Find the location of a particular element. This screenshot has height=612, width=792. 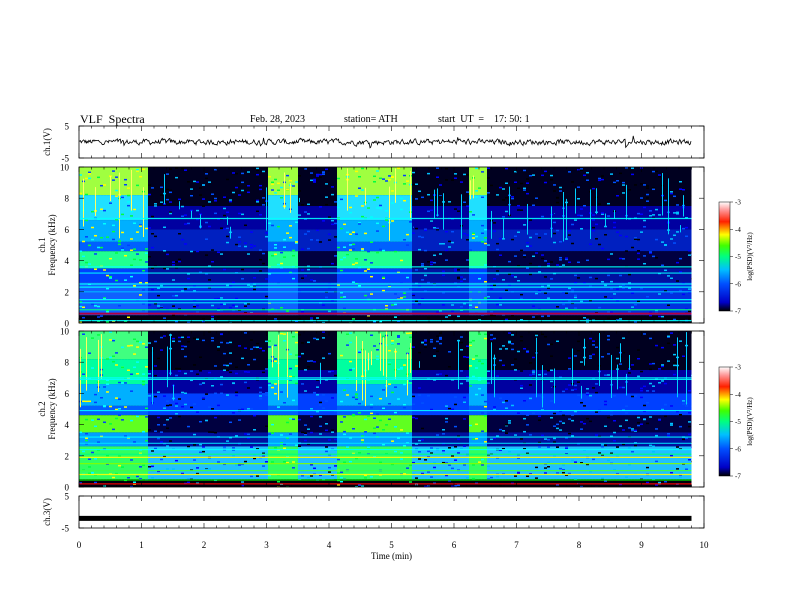

time-axis: 0 1 2 3 4 5 6 7 8 9 10 Time (min) is located at coordinates (393, 550).